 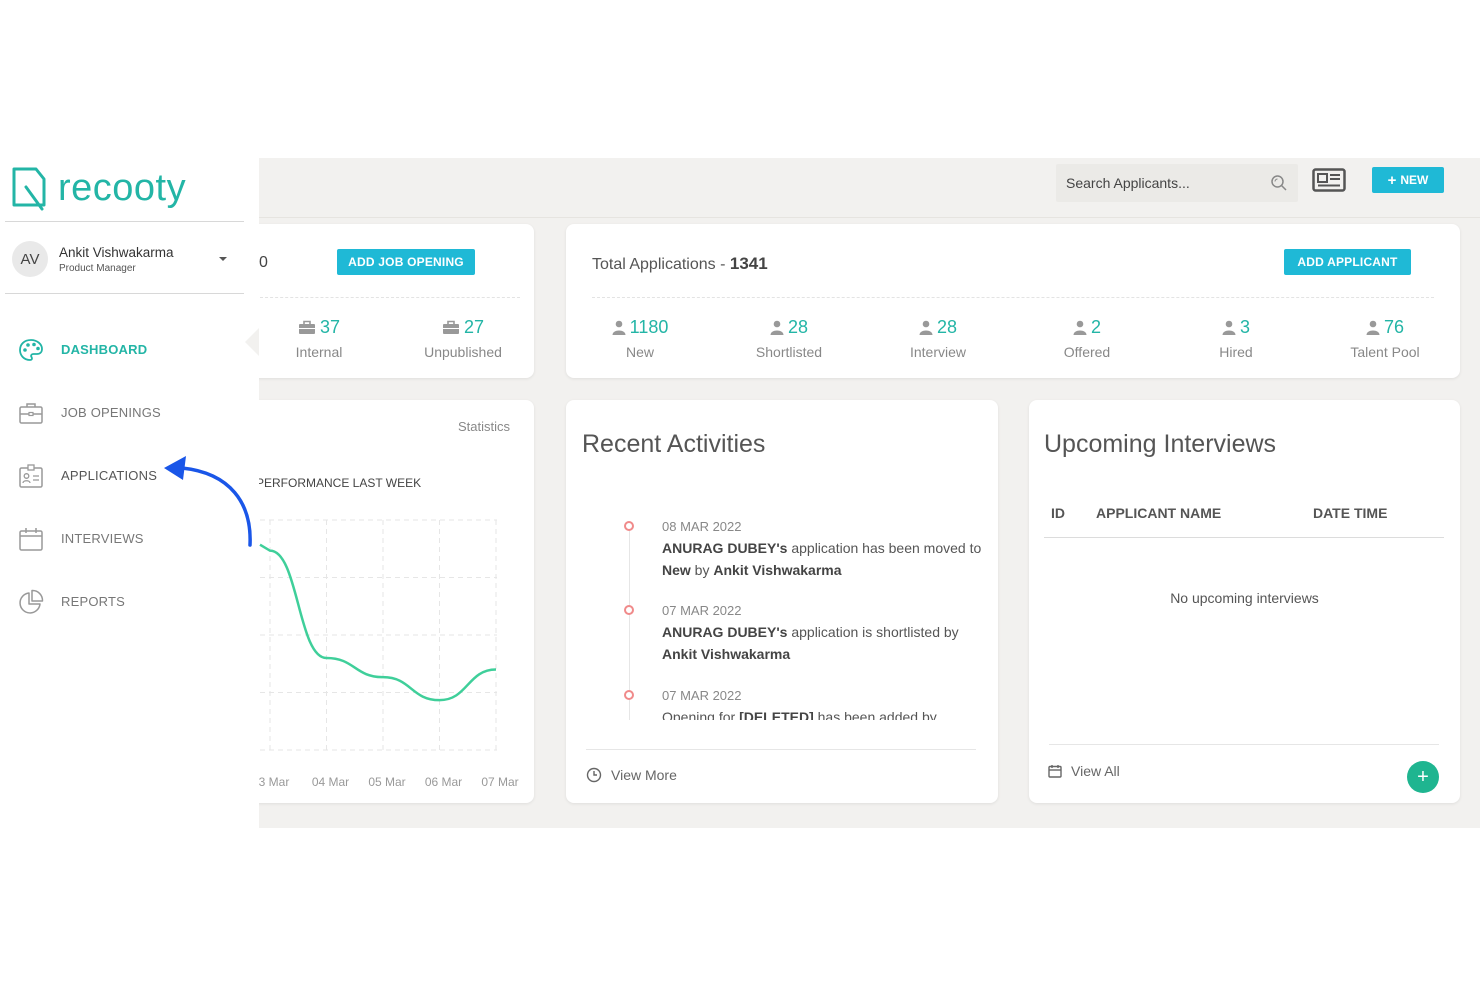 What do you see at coordinates (661, 264) in the screenshot?
I see `applications-title-label: Total Applications -` at bounding box center [661, 264].